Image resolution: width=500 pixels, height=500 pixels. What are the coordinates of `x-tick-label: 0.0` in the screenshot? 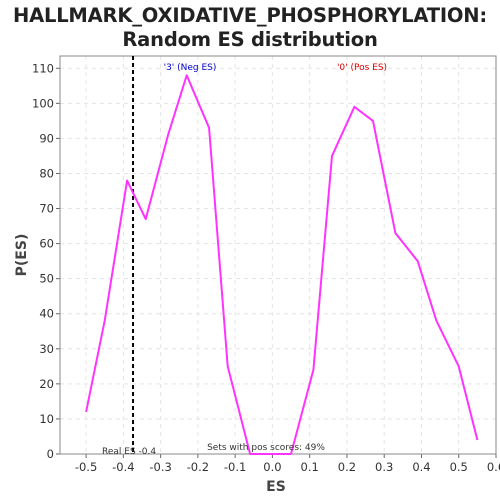 It's located at (272, 467).